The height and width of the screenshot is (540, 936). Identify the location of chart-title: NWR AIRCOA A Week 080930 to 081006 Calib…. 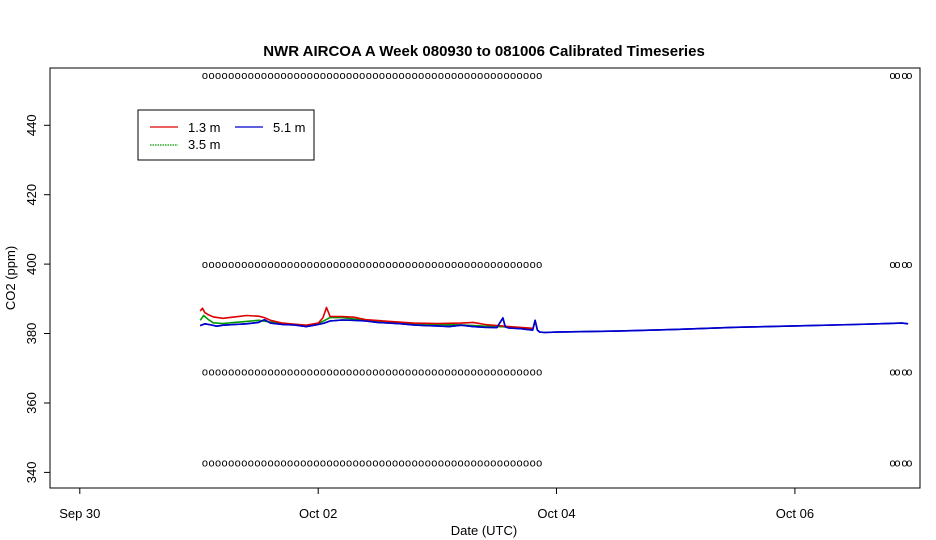
(484, 51).